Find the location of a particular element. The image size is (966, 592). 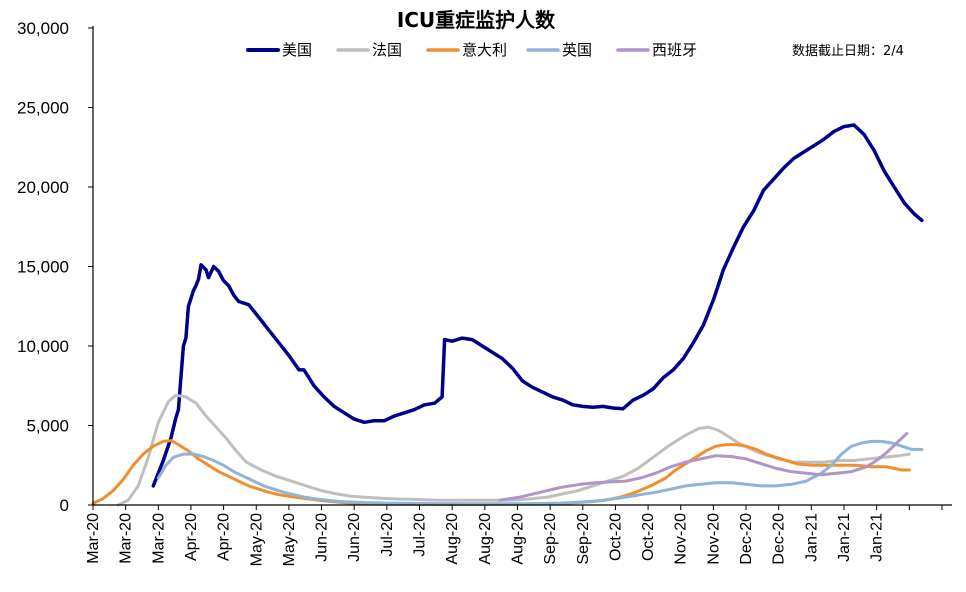

legend-label-1: 美国 is located at coordinates (297, 50).